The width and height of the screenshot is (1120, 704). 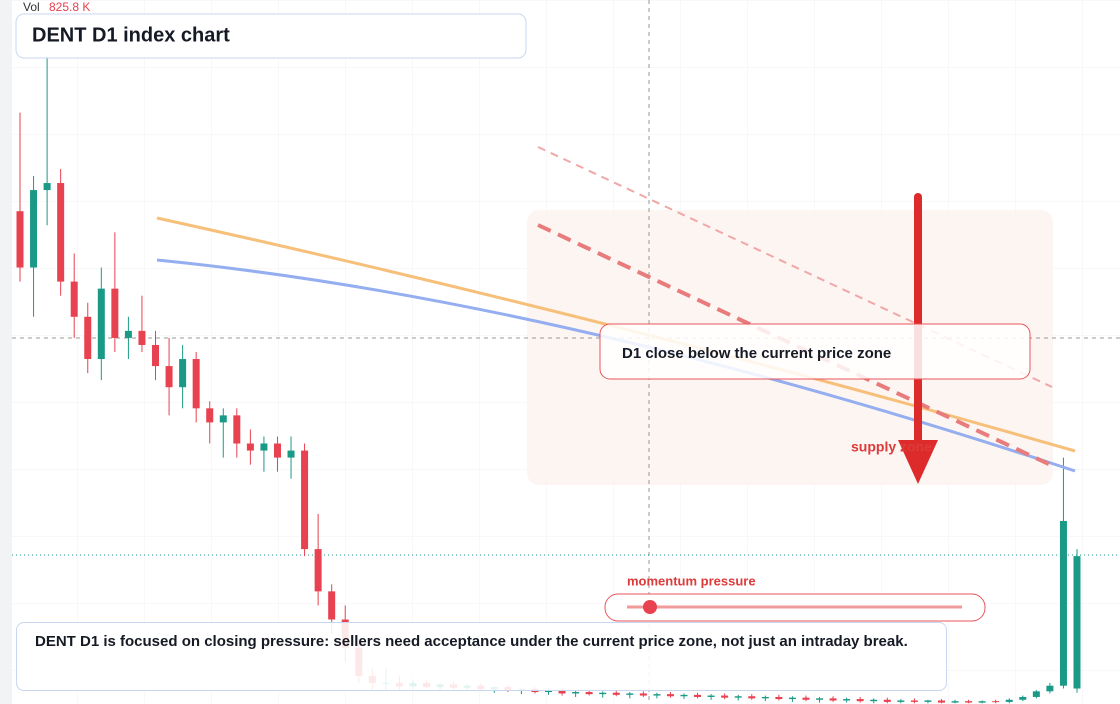 What do you see at coordinates (69, 7) in the screenshot?
I see `volume-value: 825.8 K` at bounding box center [69, 7].